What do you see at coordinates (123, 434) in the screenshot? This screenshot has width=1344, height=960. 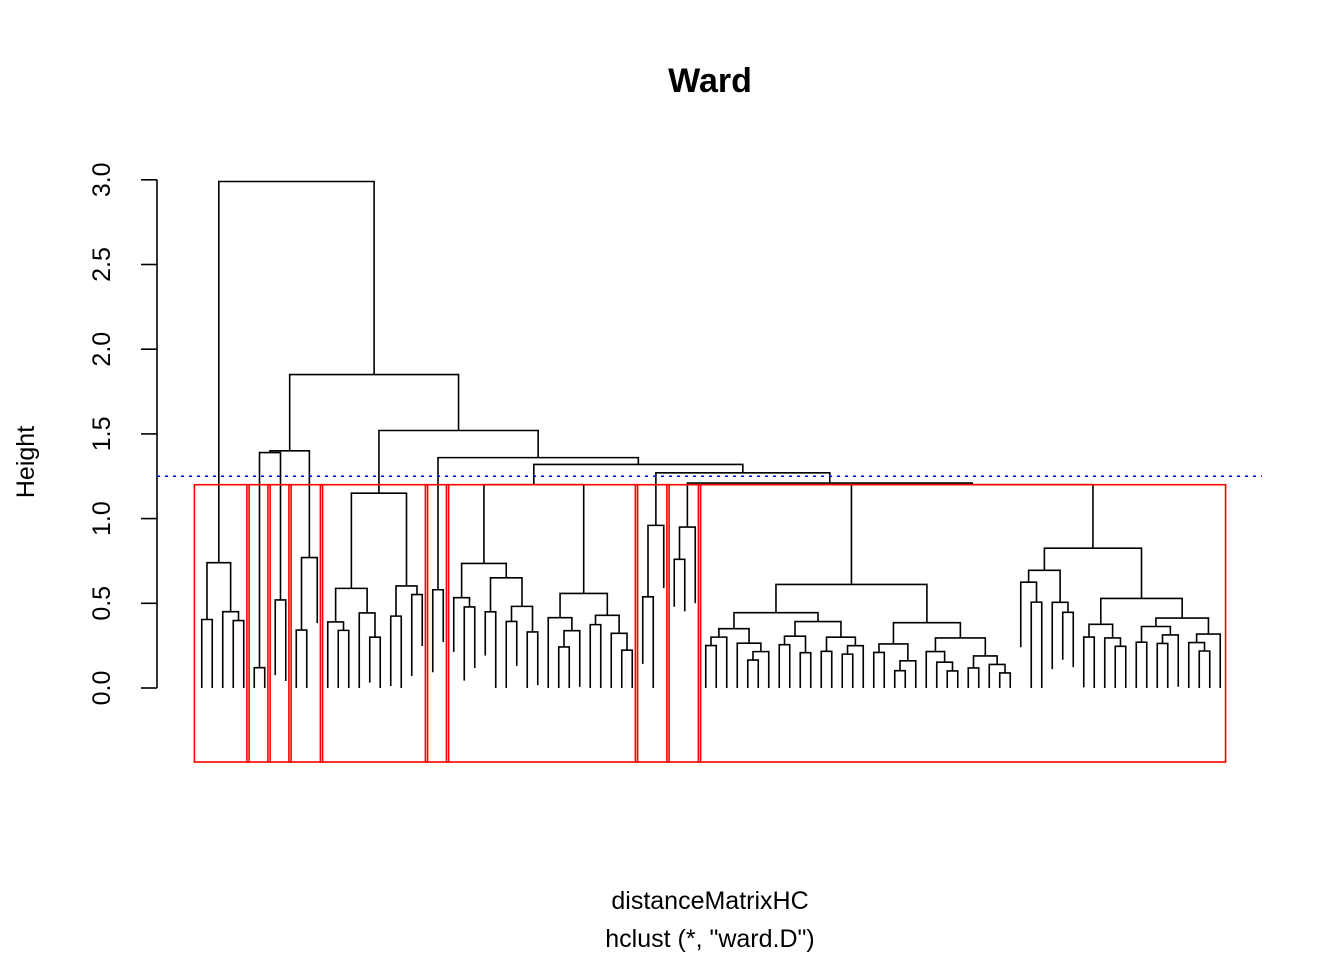 I see `y-axis: 0.0 0.5 1.0 1.5 2.0 2.5 3.0` at bounding box center [123, 434].